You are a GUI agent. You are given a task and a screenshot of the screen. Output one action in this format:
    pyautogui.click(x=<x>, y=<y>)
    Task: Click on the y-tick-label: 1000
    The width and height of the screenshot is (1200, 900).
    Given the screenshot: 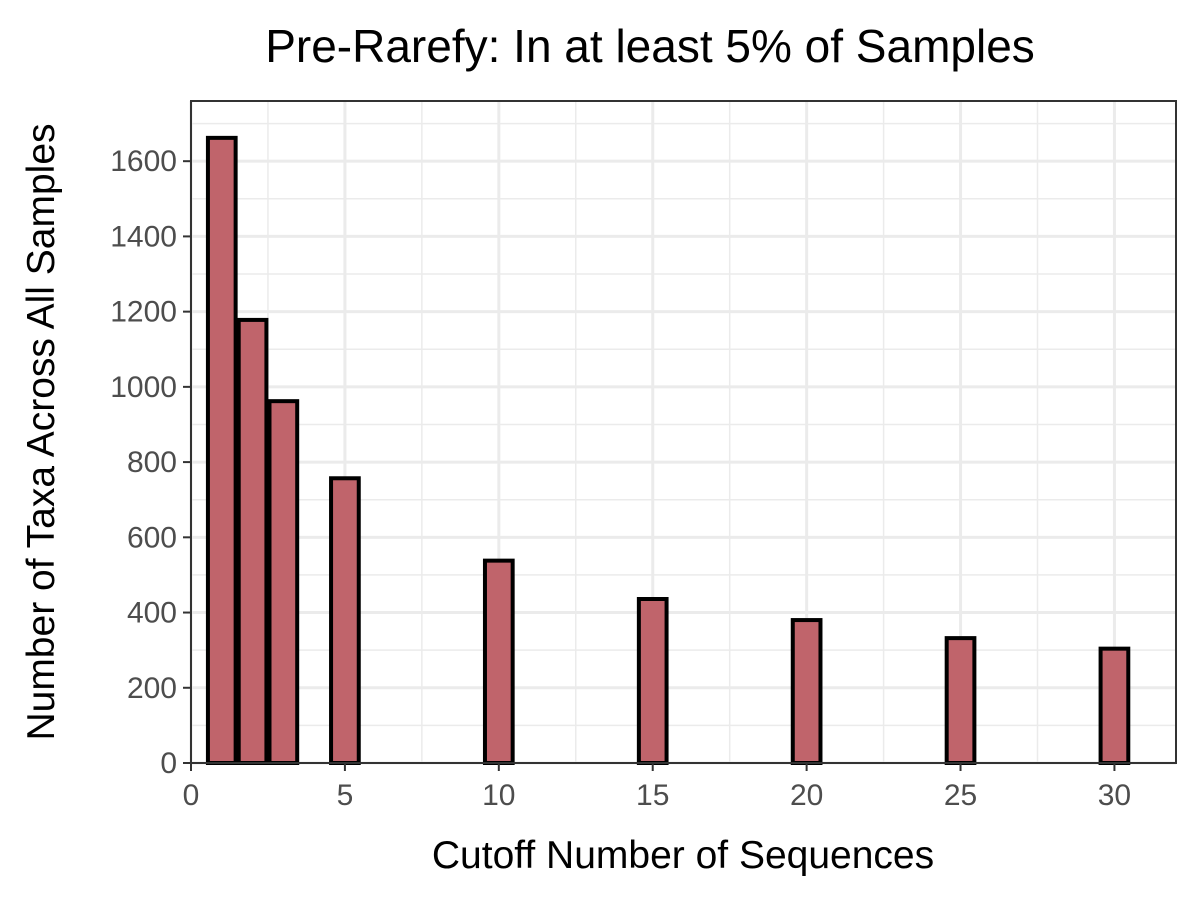 What is the action you would take?
    pyautogui.click(x=143, y=387)
    